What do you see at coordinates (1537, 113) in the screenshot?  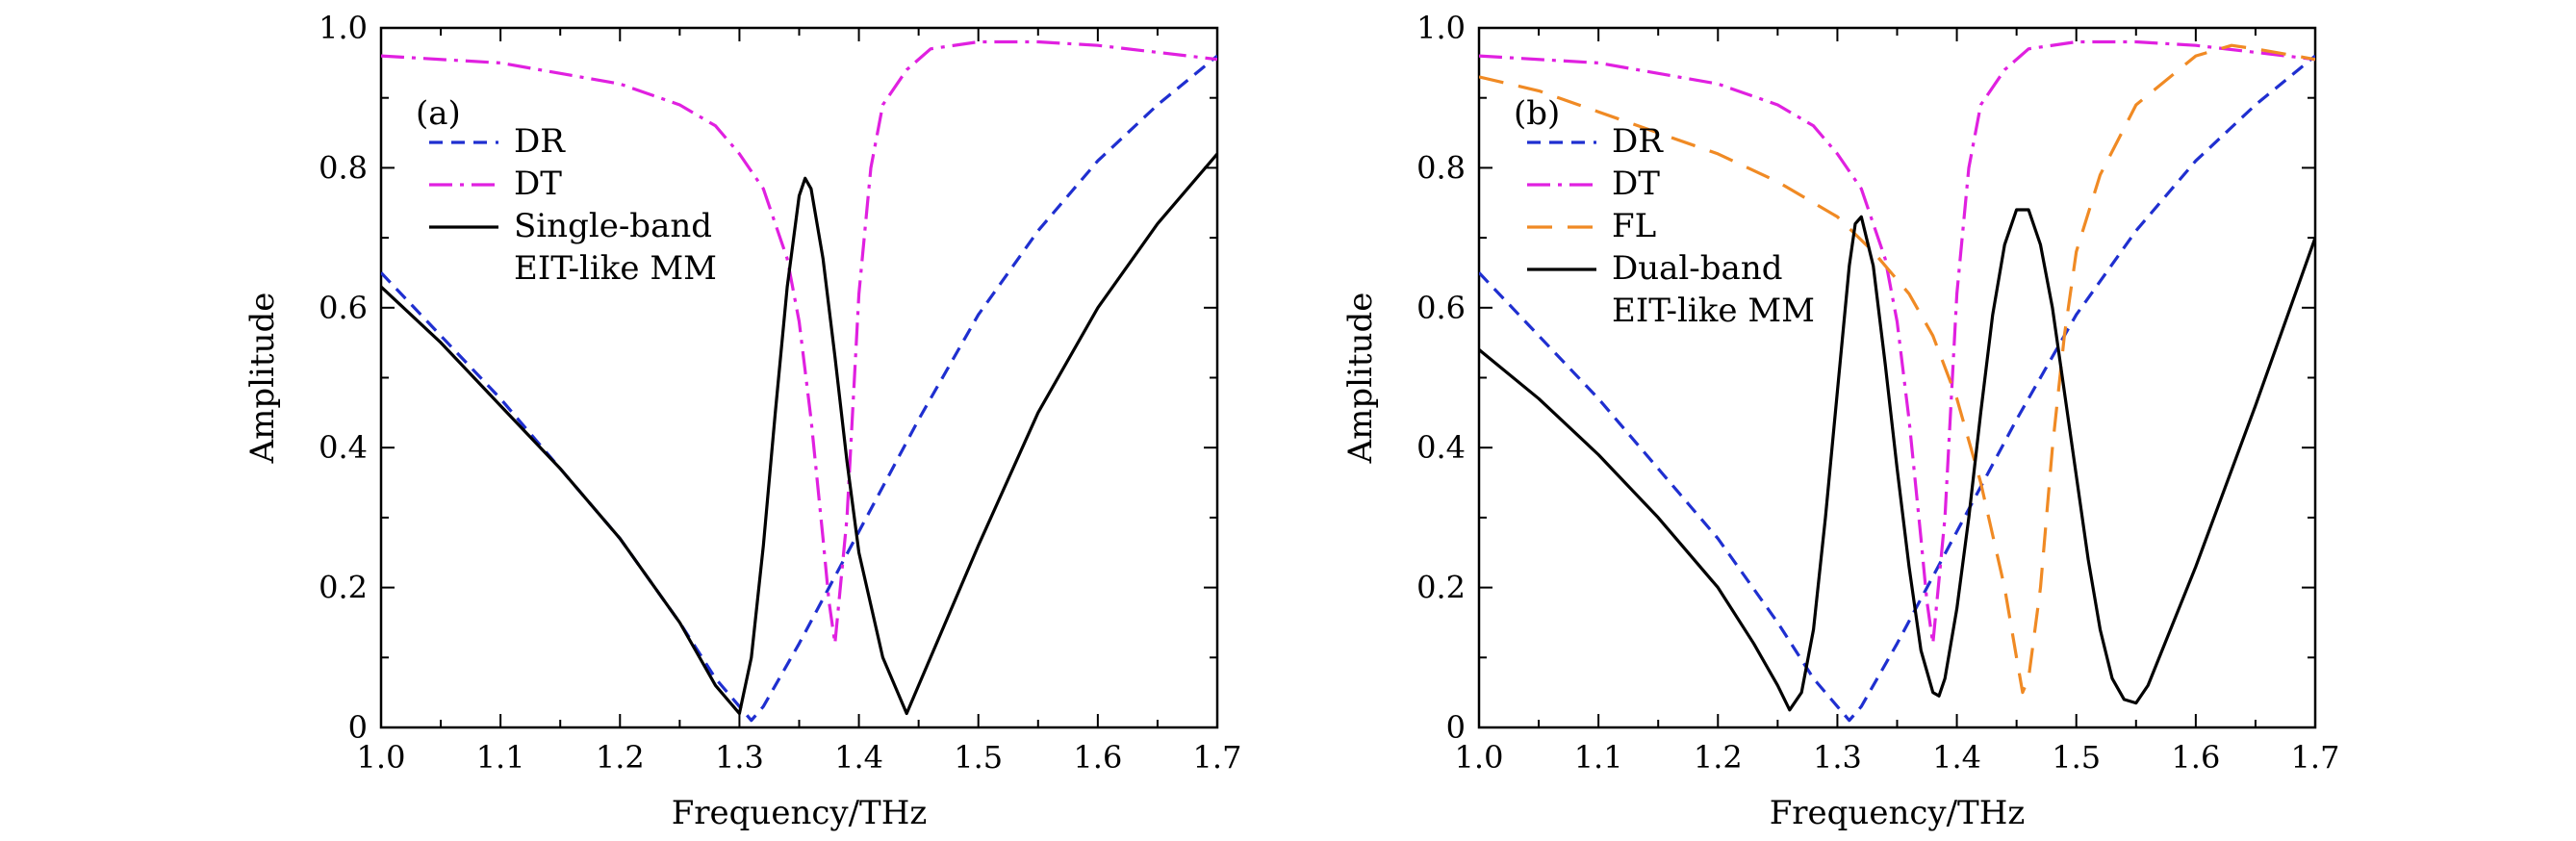 I see `panel-label: (b)` at bounding box center [1537, 113].